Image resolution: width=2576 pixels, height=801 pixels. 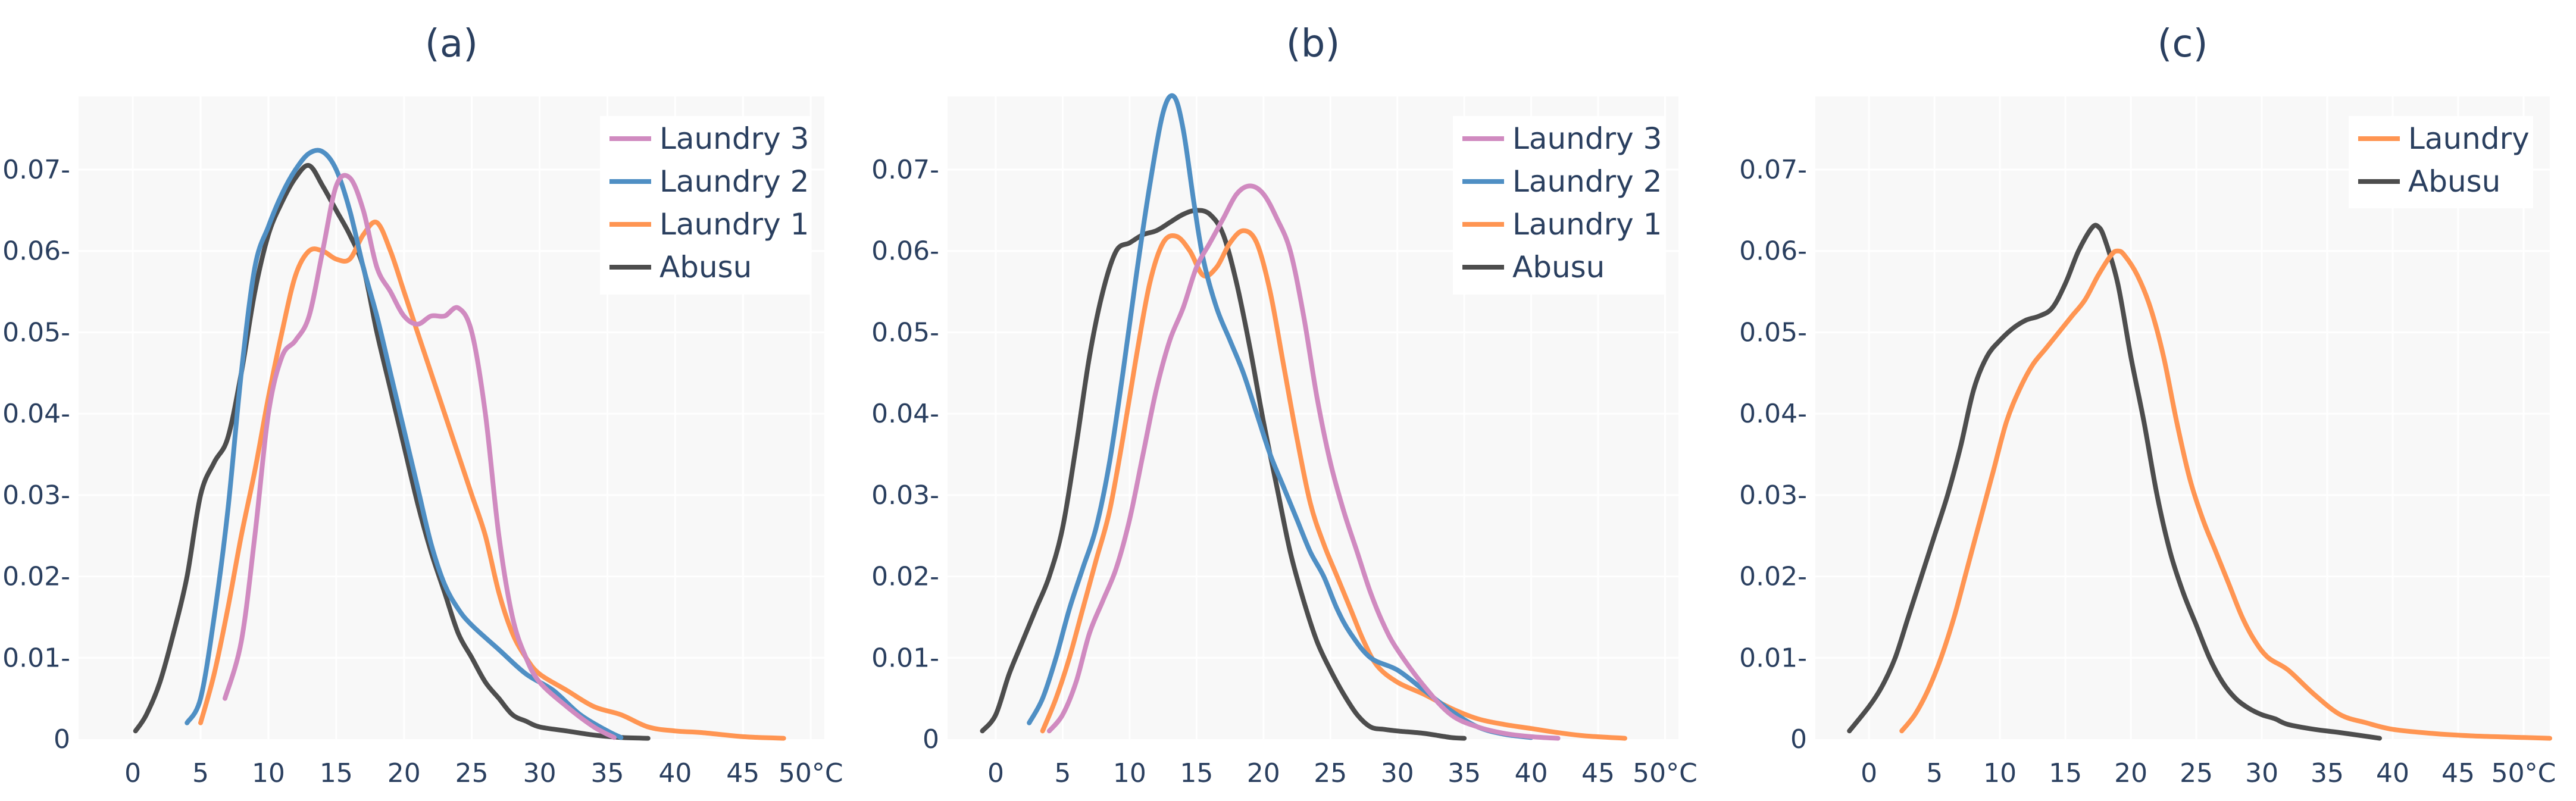 What do you see at coordinates (2469, 138) in the screenshot?
I see `legend-label: Laundry` at bounding box center [2469, 138].